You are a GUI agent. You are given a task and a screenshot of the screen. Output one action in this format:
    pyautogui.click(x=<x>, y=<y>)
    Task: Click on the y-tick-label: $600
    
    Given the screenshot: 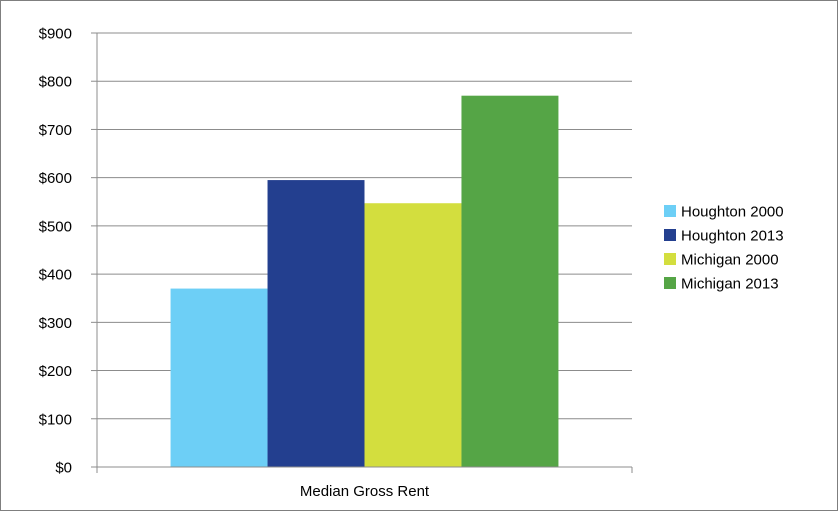 What is the action you would take?
    pyautogui.click(x=55, y=178)
    